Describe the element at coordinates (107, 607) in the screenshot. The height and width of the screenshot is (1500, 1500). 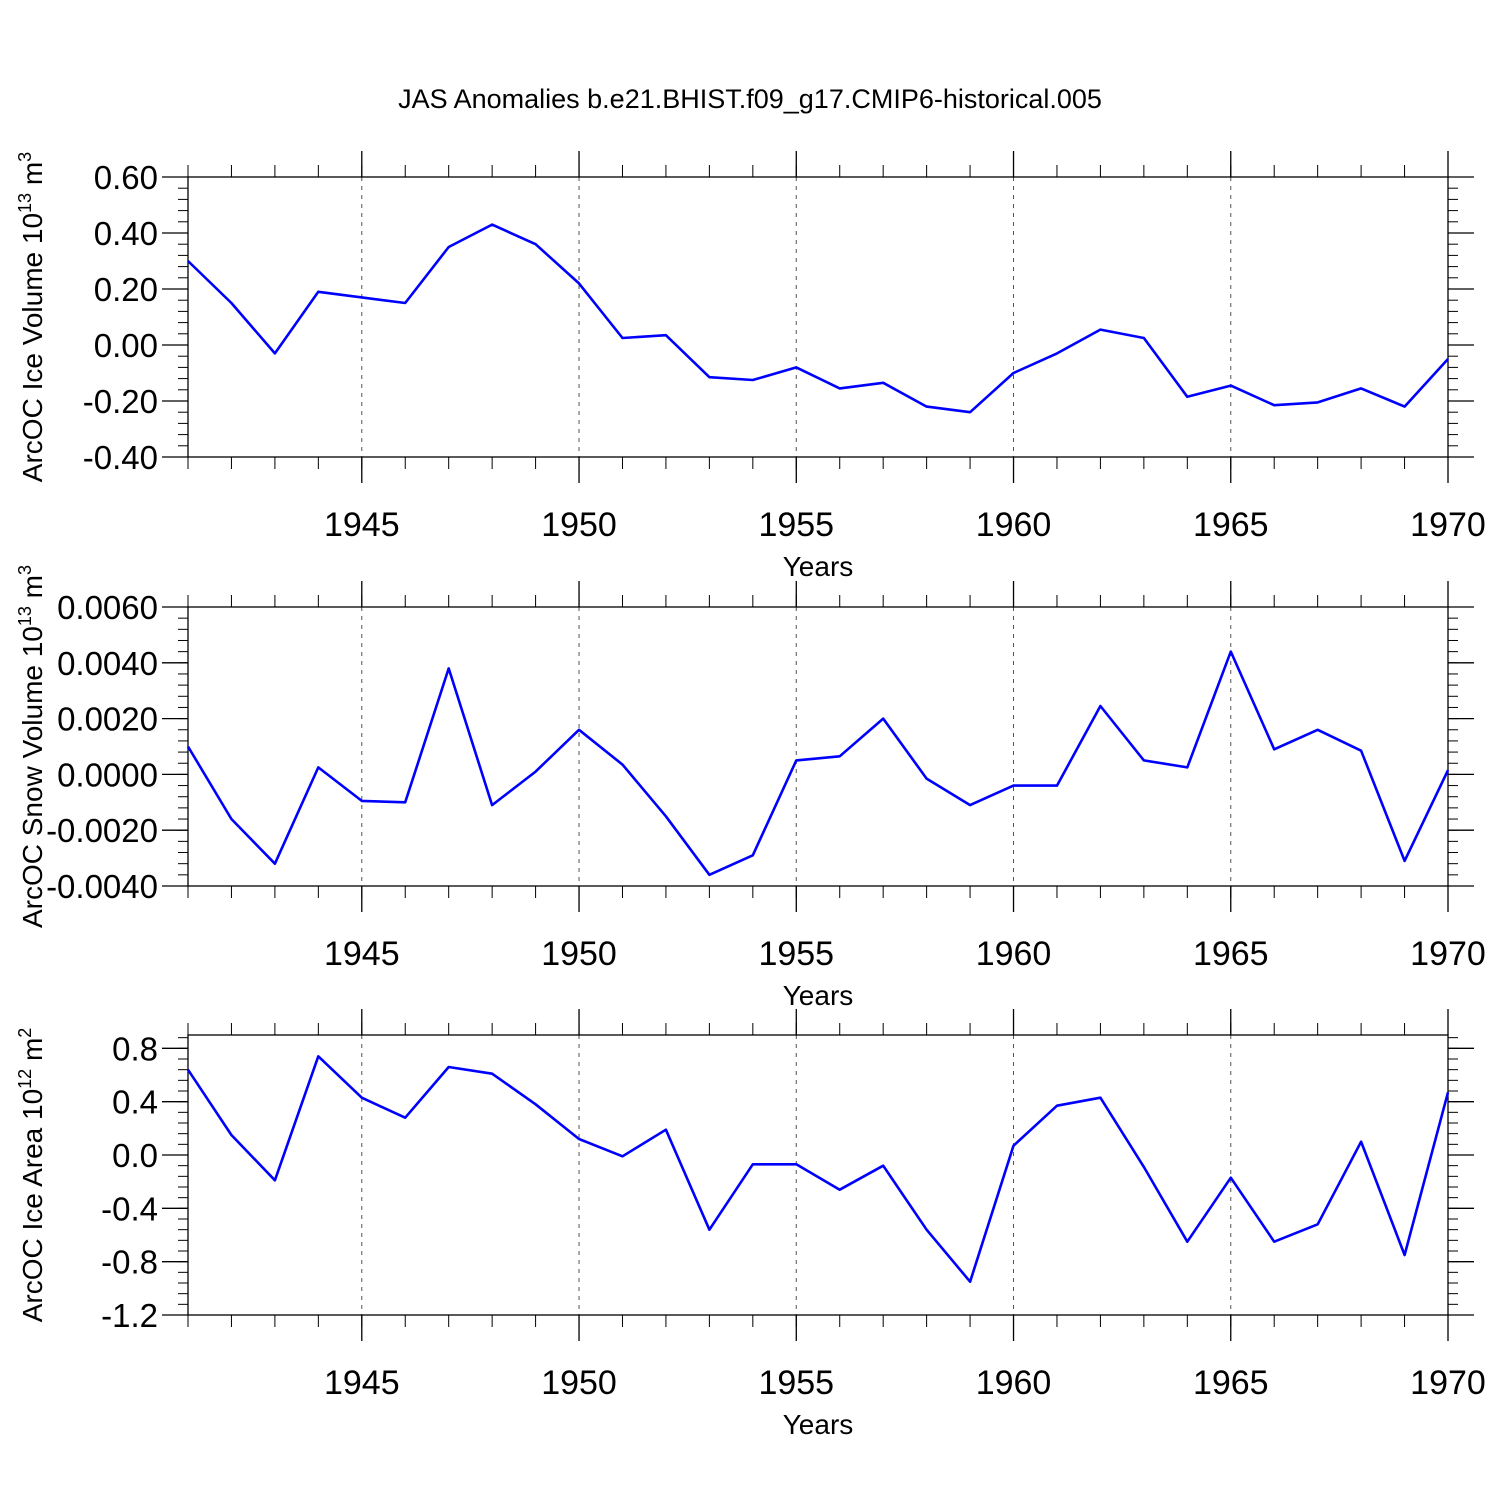
I see `y-tick-label: 0.0060` at that location.